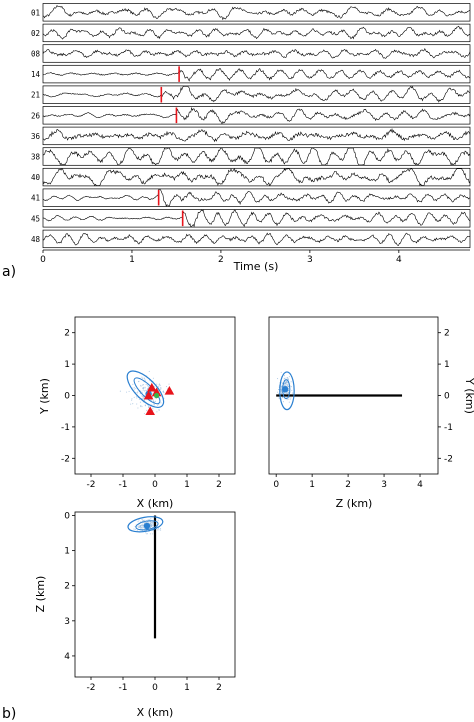  I want to click on station-label-14: 14, so click(36, 74).